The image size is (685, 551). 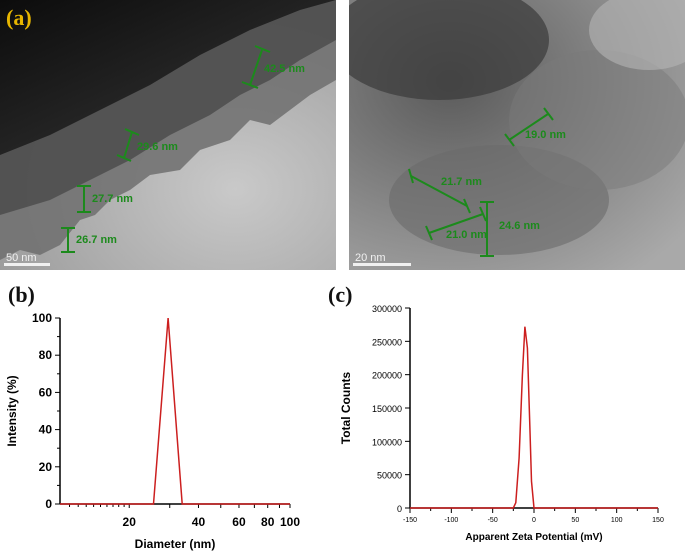 I want to click on measure-label-right-4: 24.6 nm, so click(x=519, y=226).